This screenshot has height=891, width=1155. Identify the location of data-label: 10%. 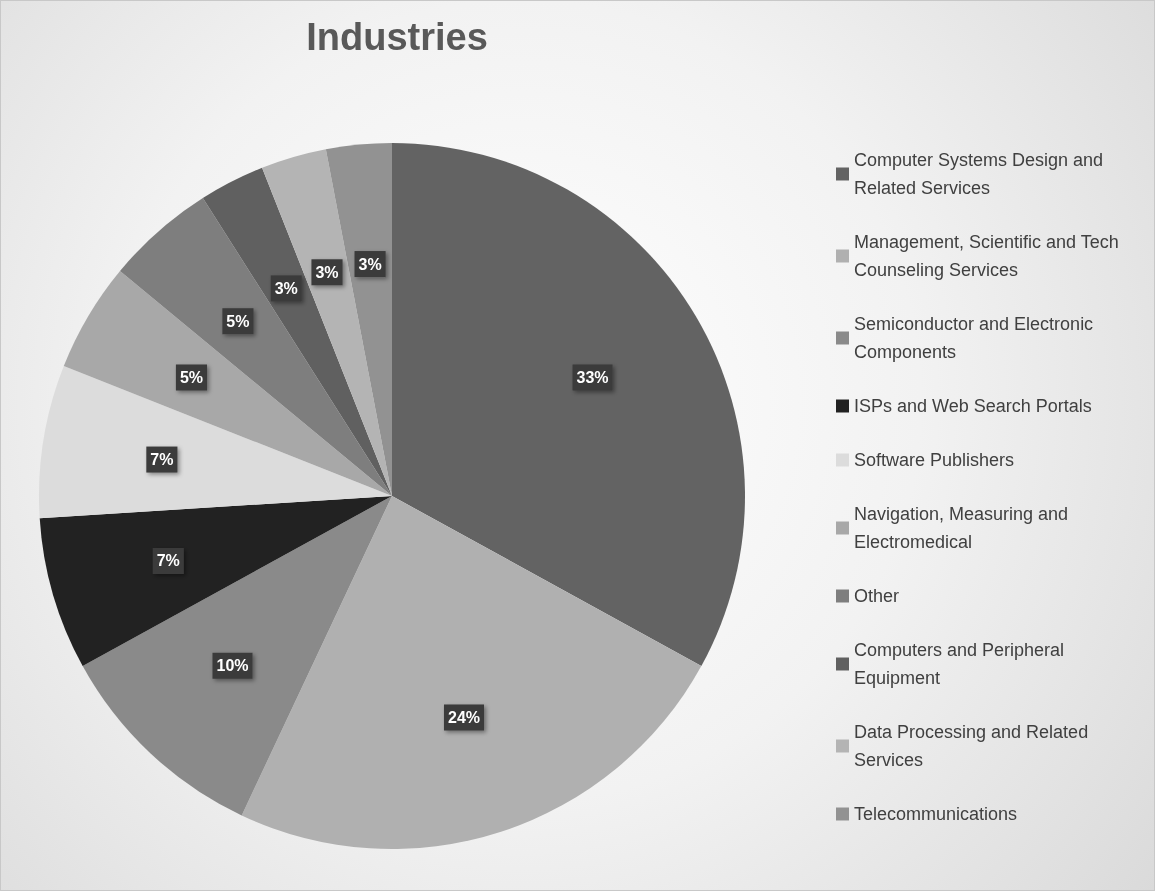
(232, 666).